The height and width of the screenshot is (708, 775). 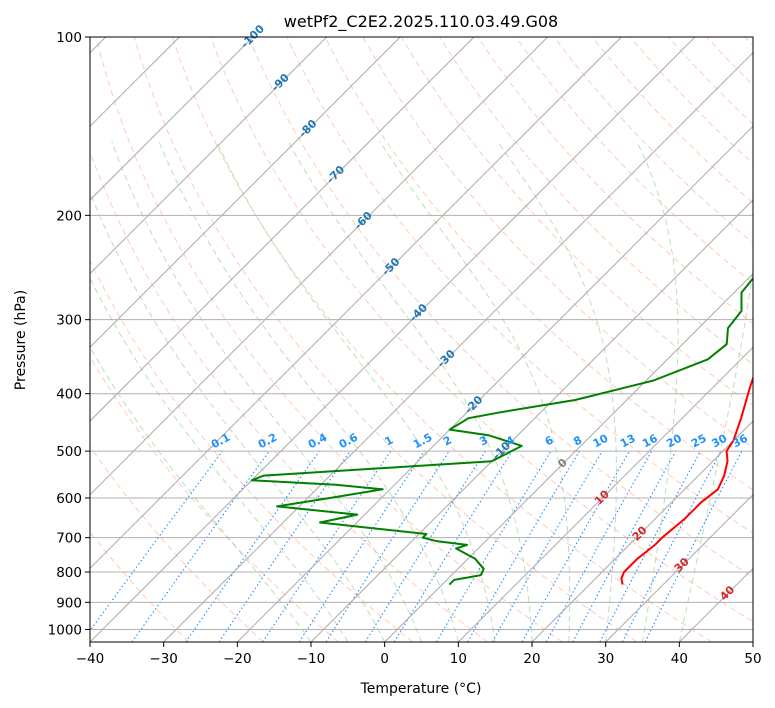 I want to click on y-axis: 100 200 300 400 500 600 700 800 900 1000, so click(x=69, y=334).